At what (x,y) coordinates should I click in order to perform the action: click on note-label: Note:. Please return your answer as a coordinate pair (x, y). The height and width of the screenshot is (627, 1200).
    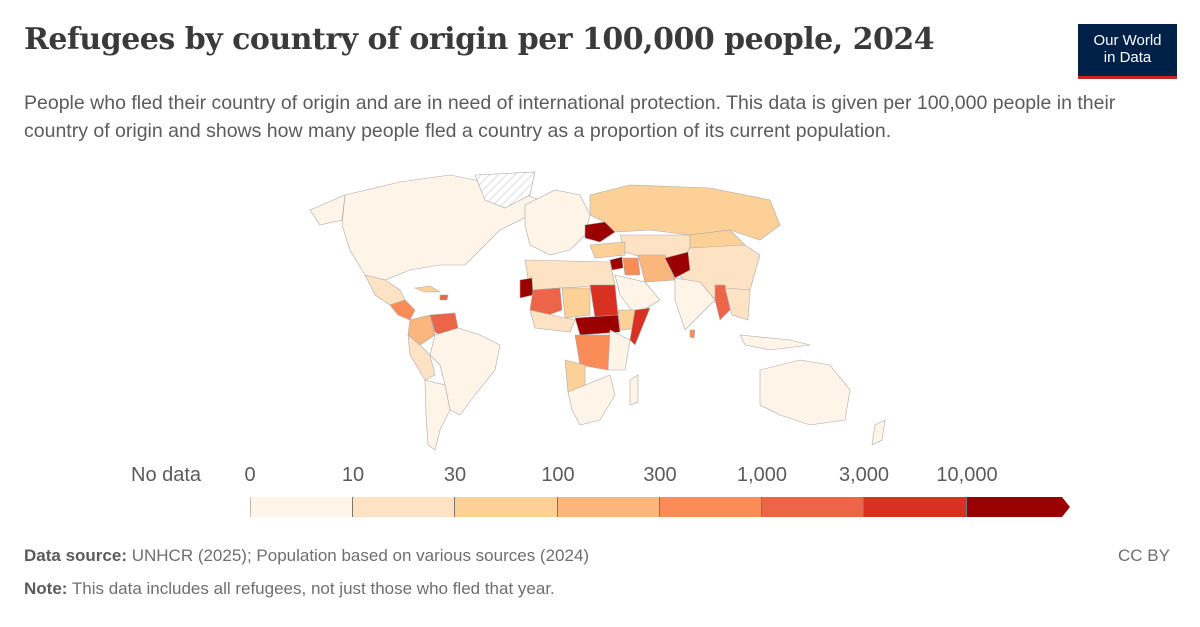
    Looking at the image, I should click on (46, 588).